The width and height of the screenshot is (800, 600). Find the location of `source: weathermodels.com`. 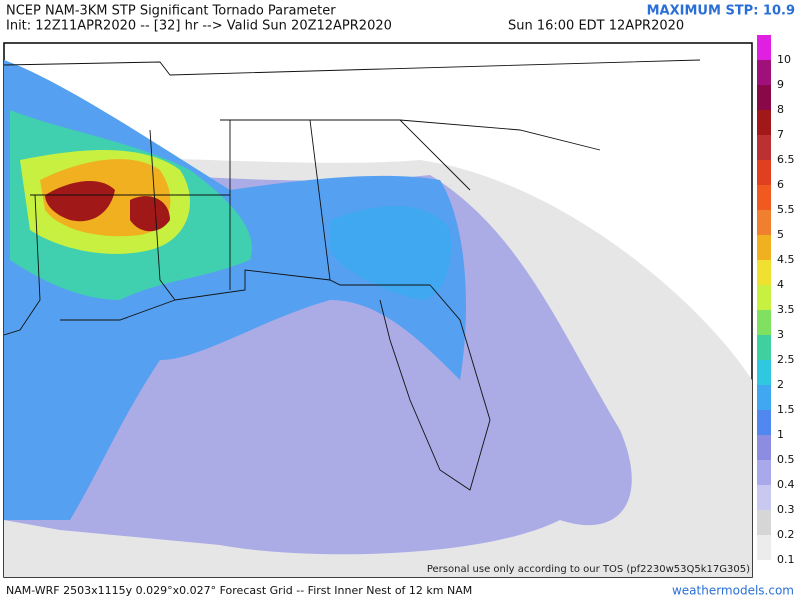

source: weathermodels.com is located at coordinates (733, 591).